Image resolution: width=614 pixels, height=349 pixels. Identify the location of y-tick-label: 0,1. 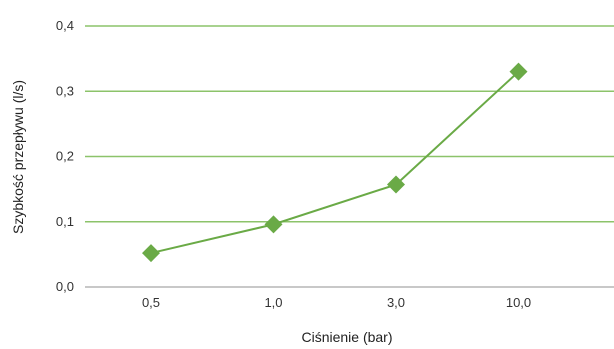
(65, 221).